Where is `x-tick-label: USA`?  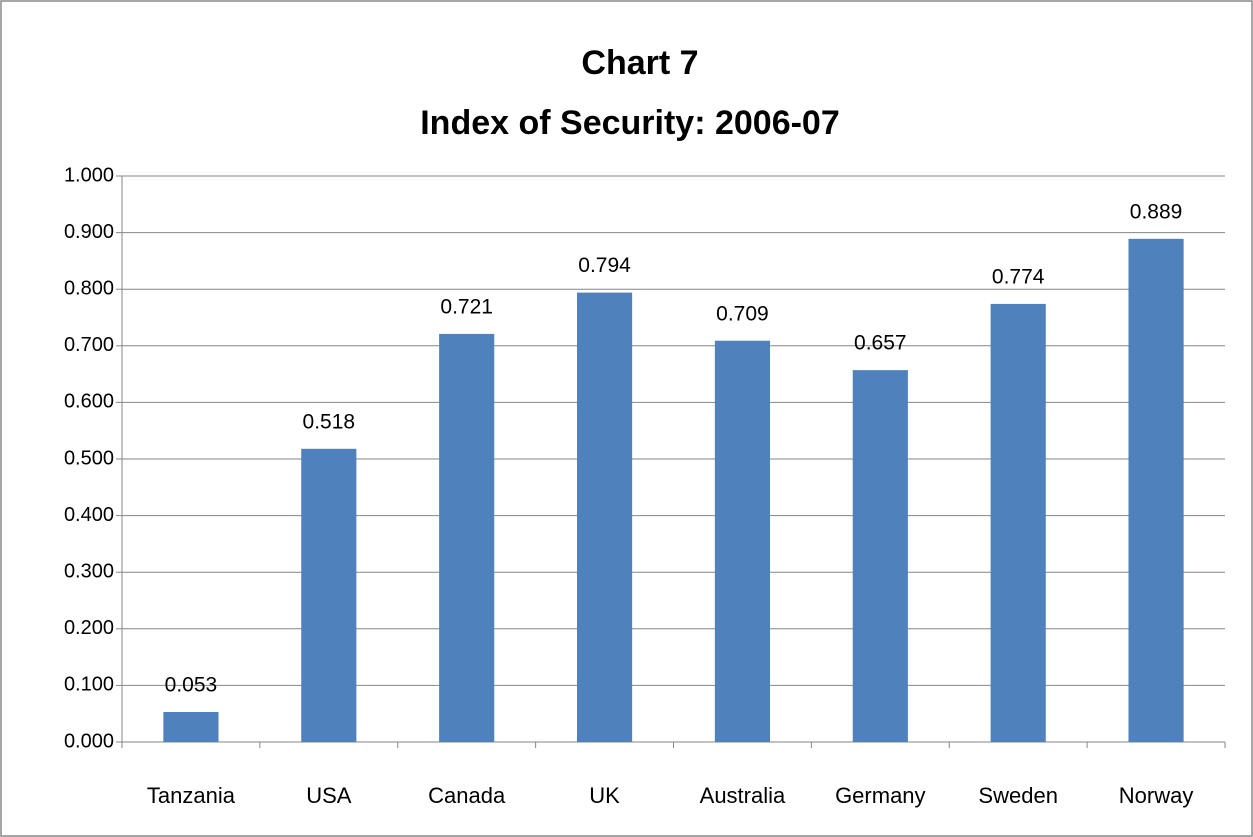 x-tick-label: USA is located at coordinates (329, 795).